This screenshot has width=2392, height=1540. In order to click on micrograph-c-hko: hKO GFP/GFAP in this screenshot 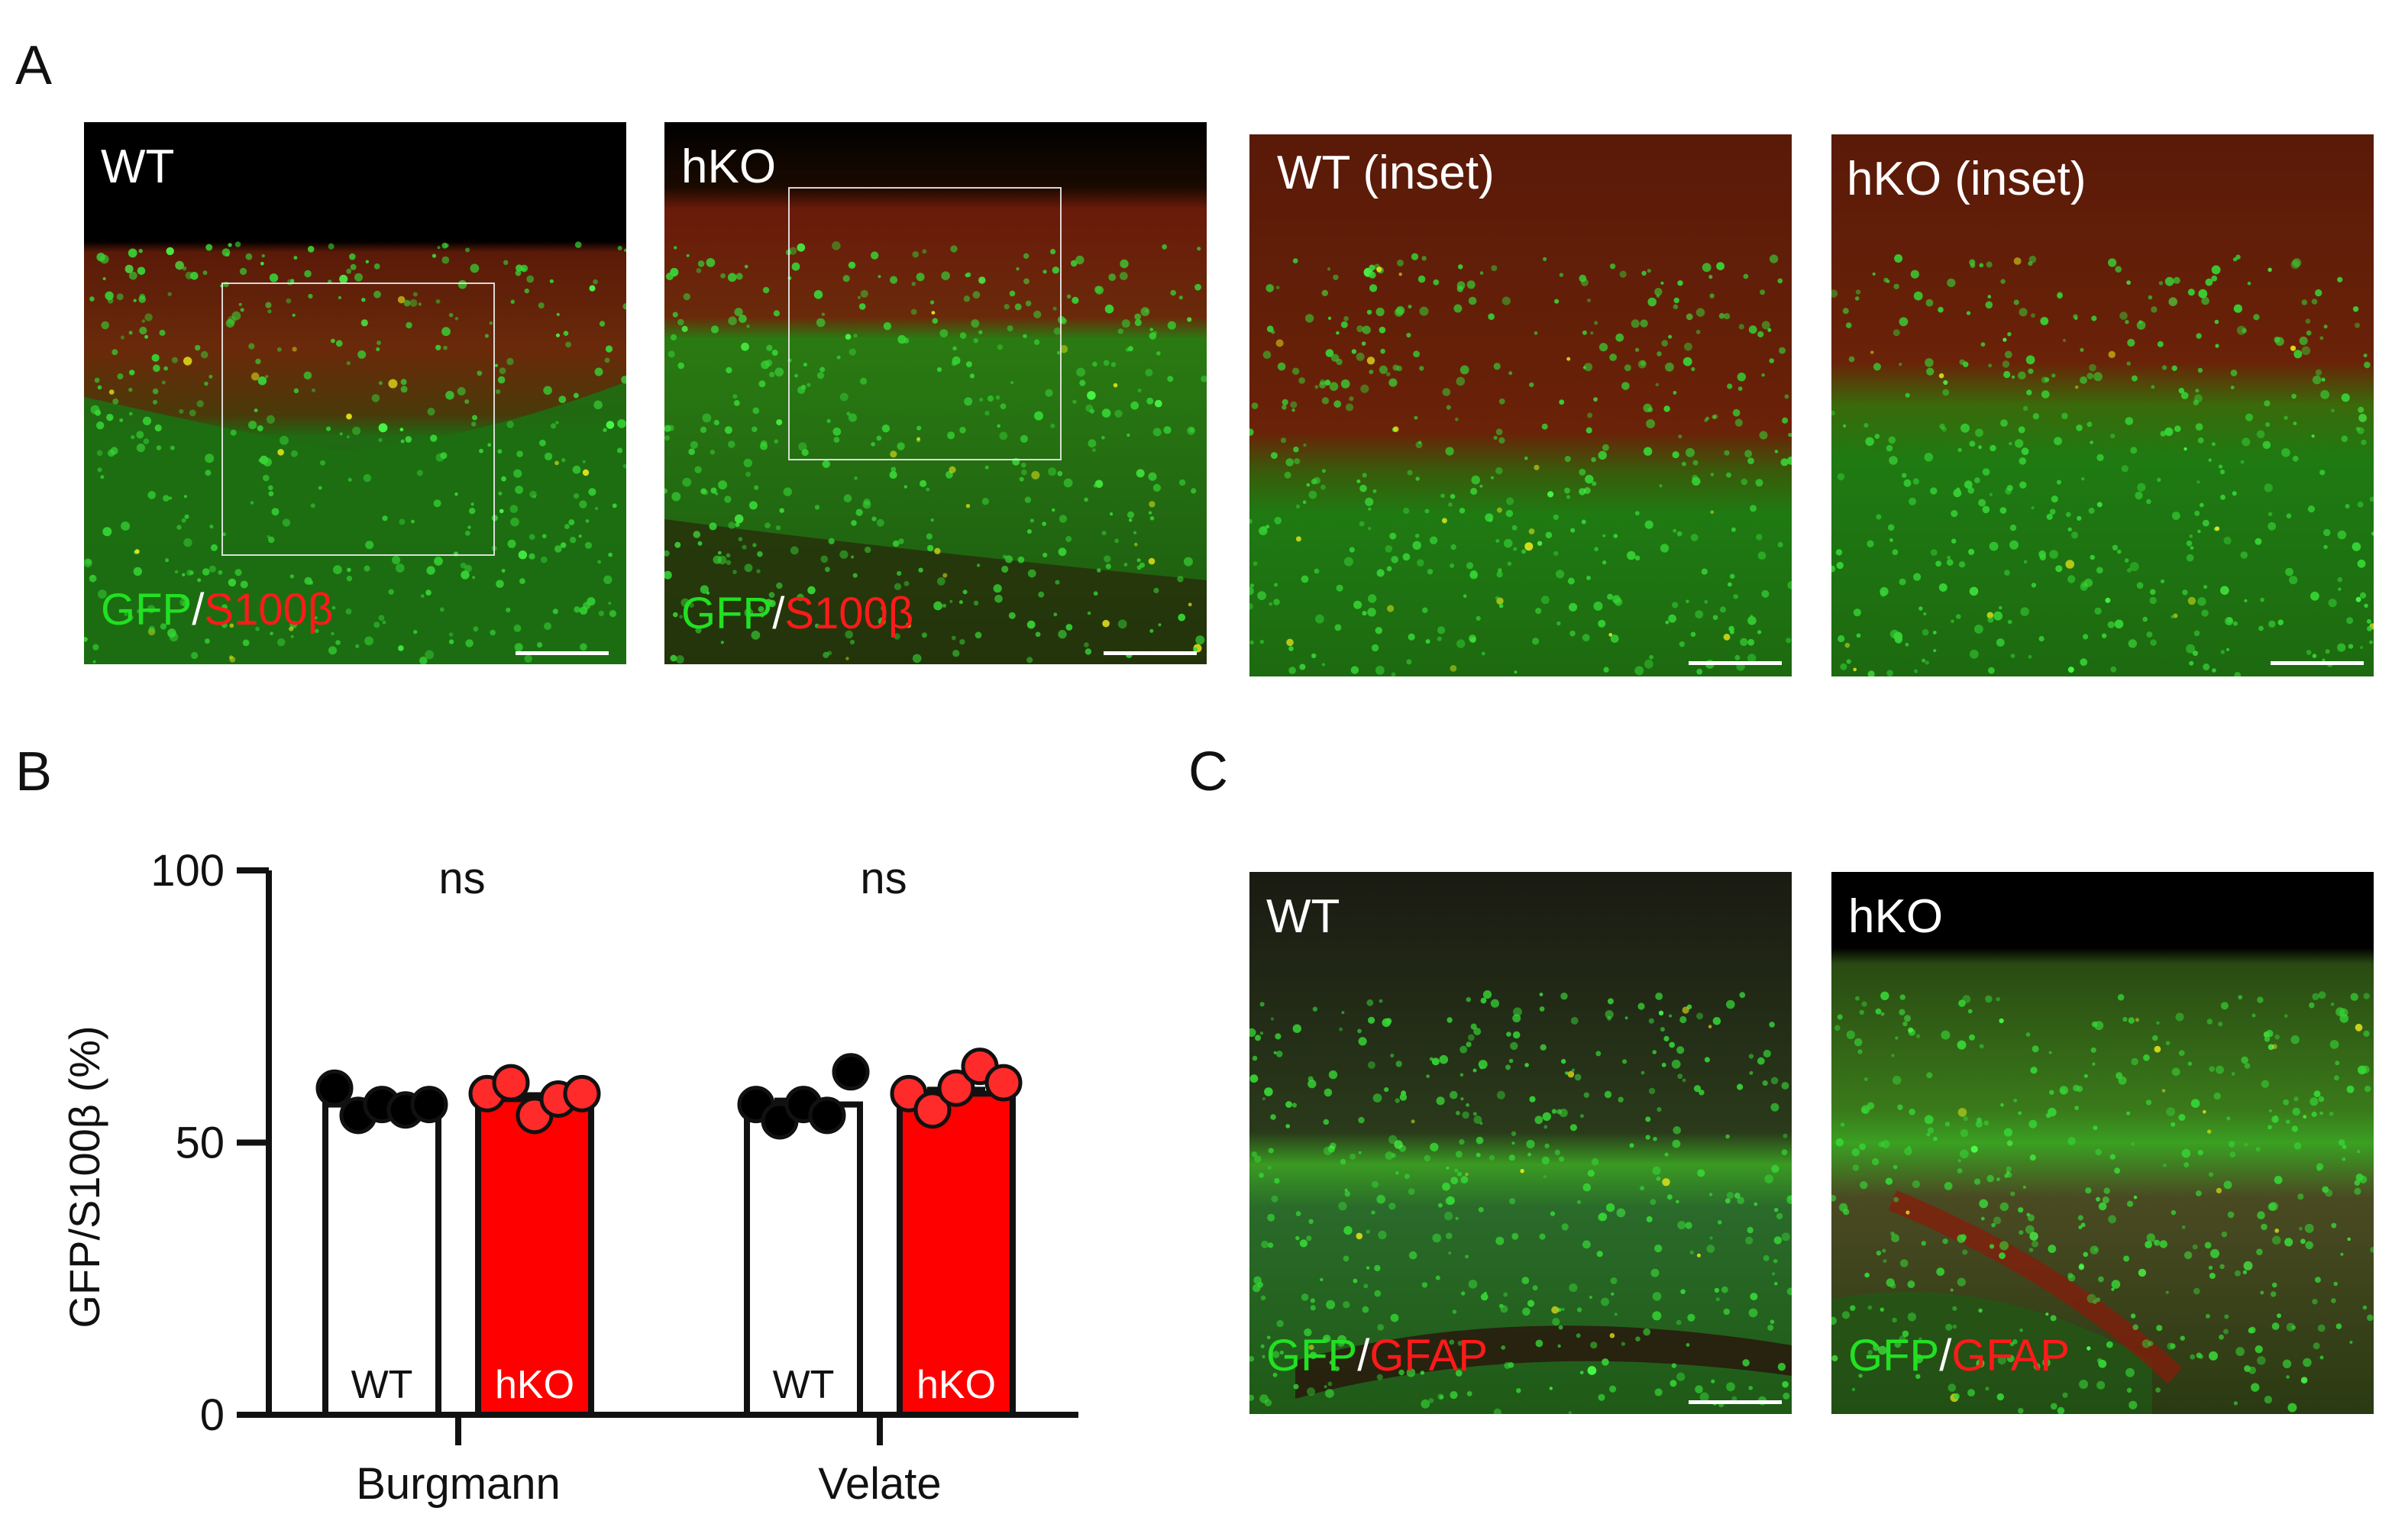, I will do `click(2102, 1143)`.